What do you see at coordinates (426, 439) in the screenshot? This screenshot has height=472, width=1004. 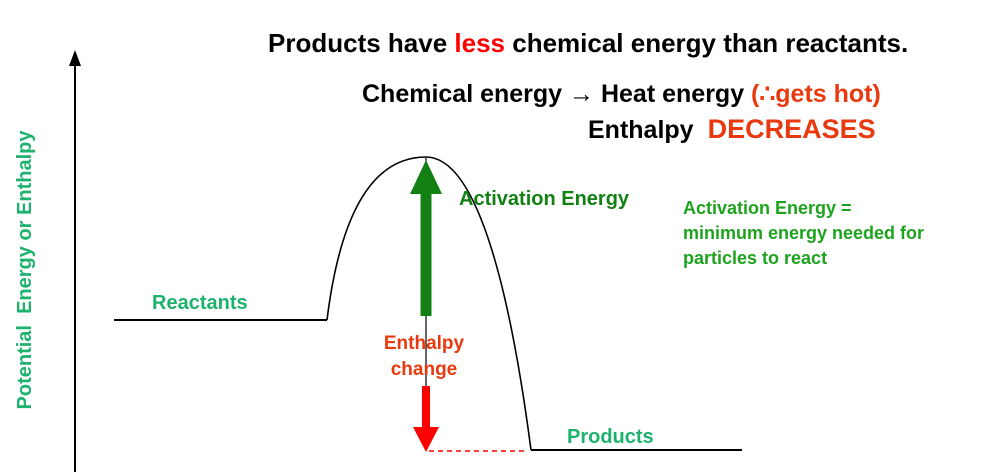 I see `enthalpy-change-arrow-icon` at bounding box center [426, 439].